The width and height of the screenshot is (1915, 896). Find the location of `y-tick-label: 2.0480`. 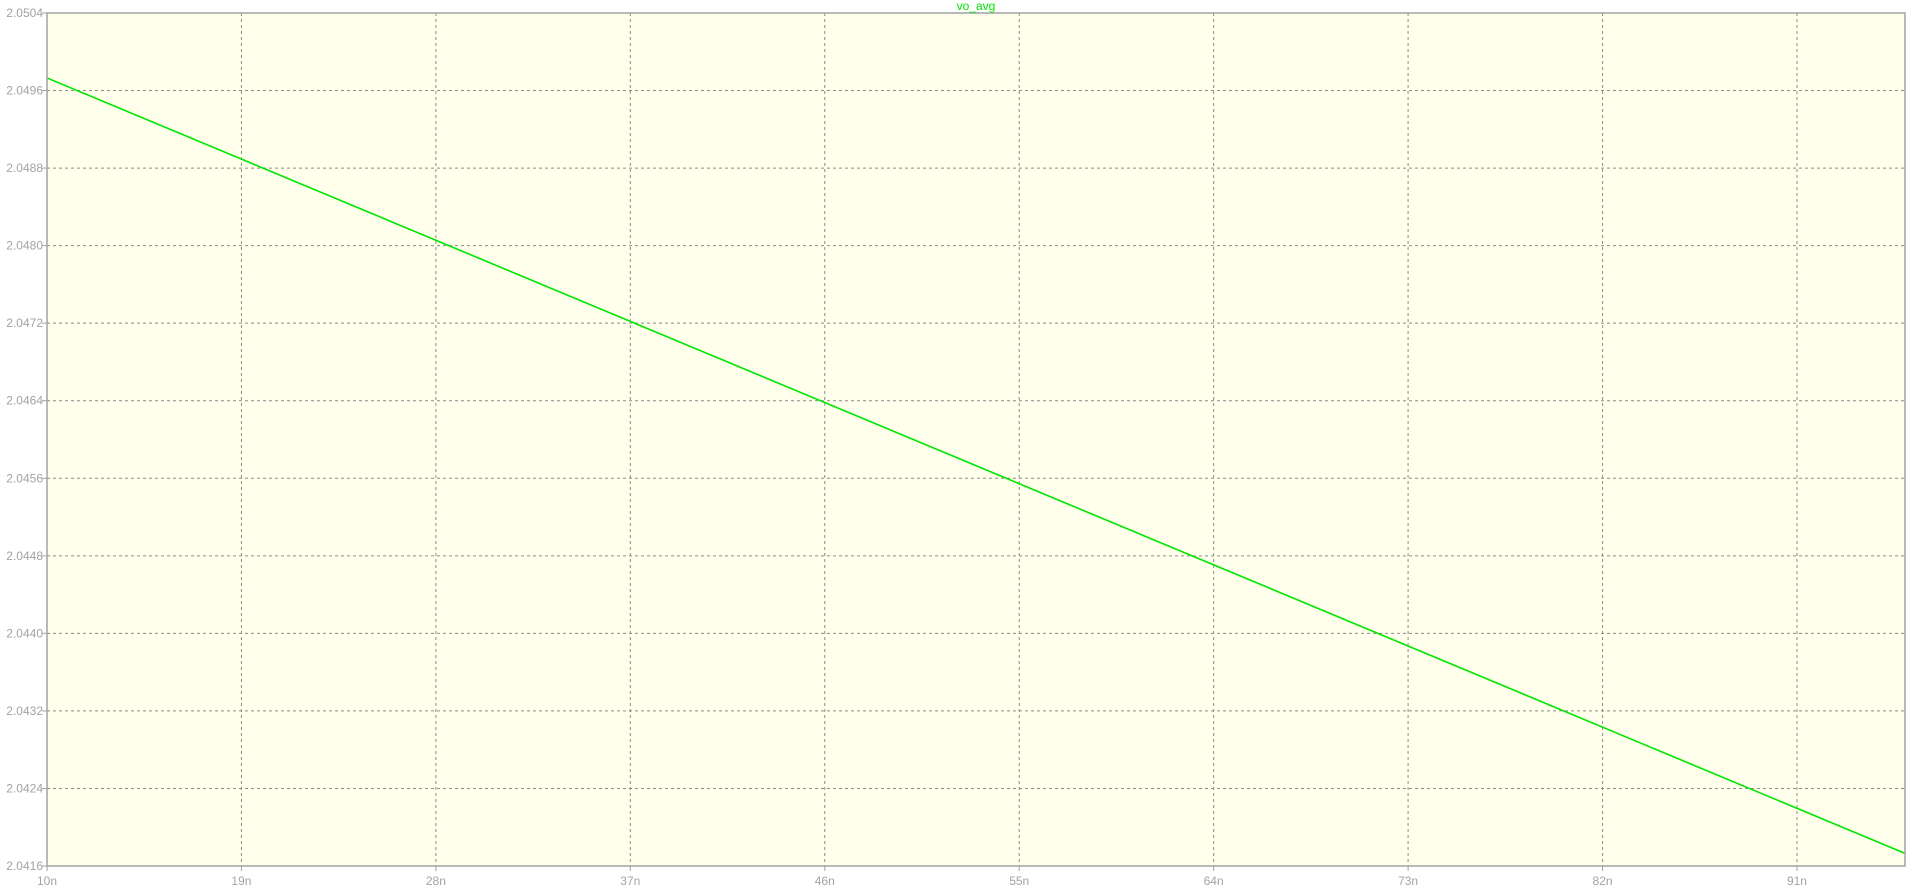

y-tick-label: 2.0480 is located at coordinates (24, 246).